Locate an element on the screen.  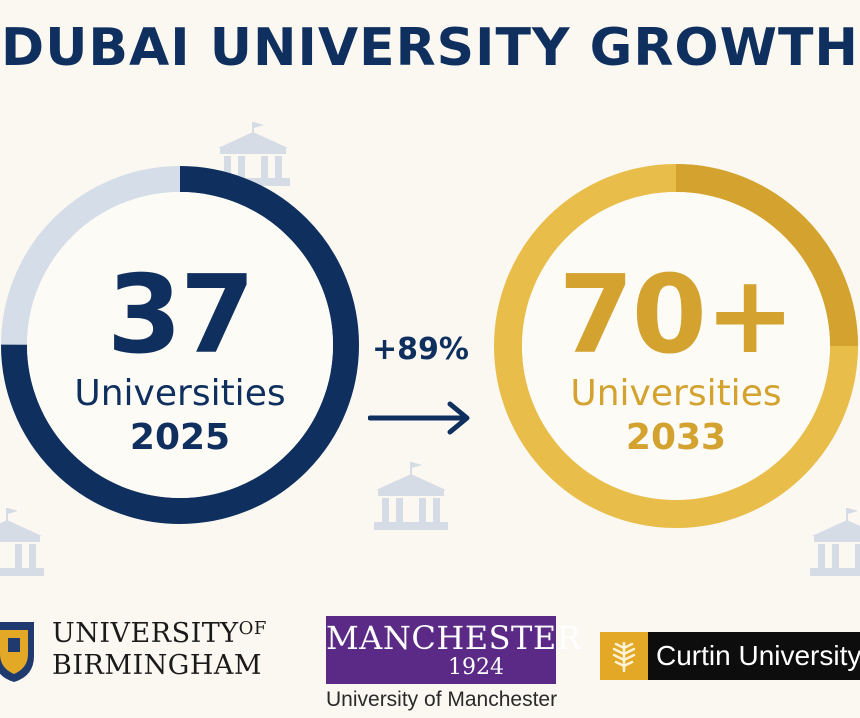
left-stat: 37 Universities 2025 is located at coordinates (180, 361).